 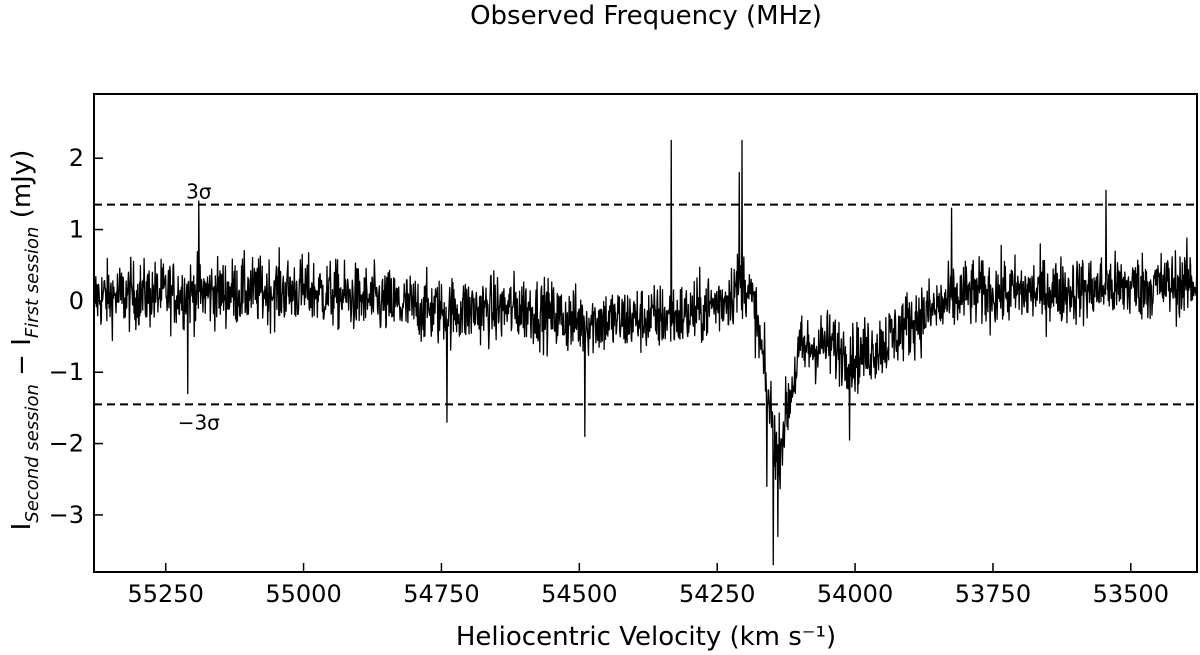 What do you see at coordinates (76, 230) in the screenshot?
I see `y-tick-label: 1` at bounding box center [76, 230].